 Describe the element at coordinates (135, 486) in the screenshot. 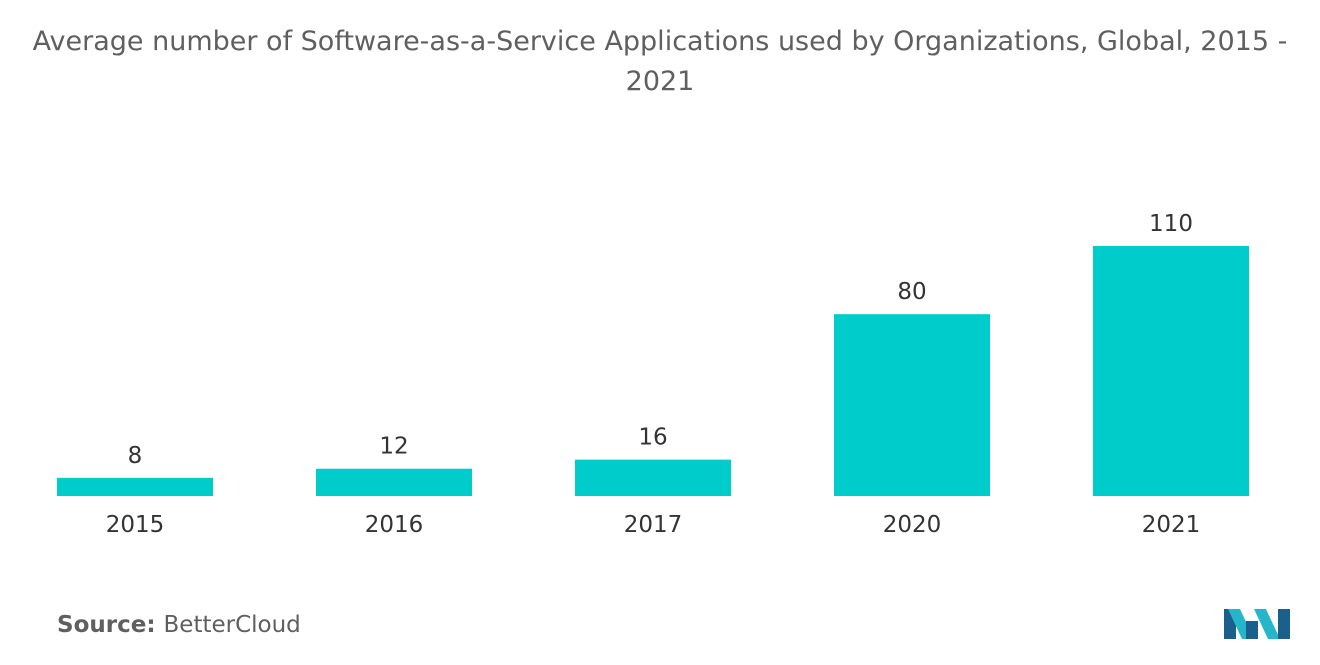

I see `bar-2015` at that location.